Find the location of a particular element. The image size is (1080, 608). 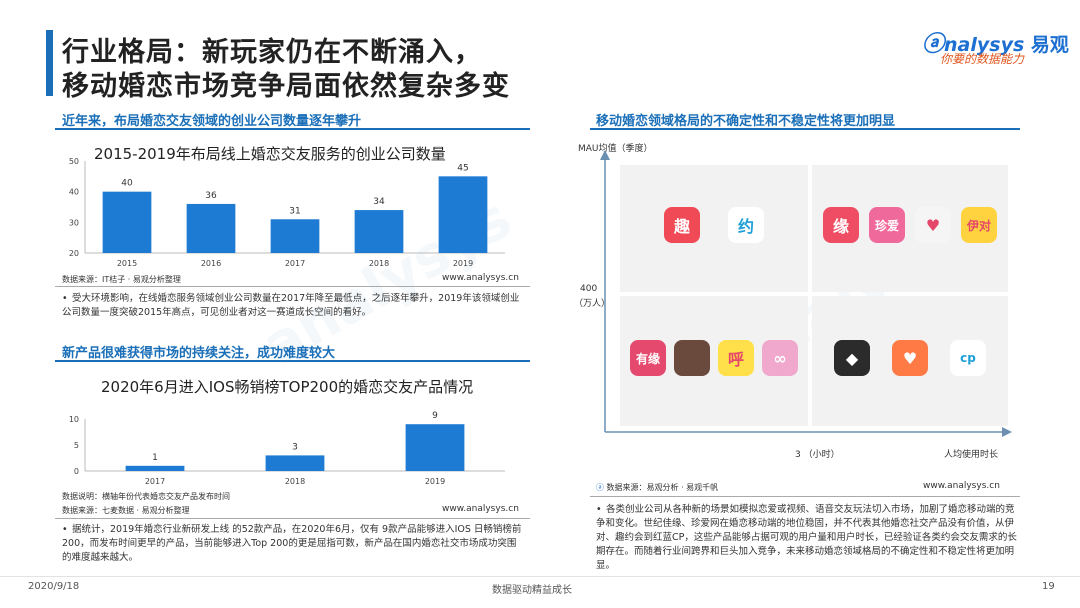

quadrant-bottom-right: ◆ ♥ cp is located at coordinates (910, 361).